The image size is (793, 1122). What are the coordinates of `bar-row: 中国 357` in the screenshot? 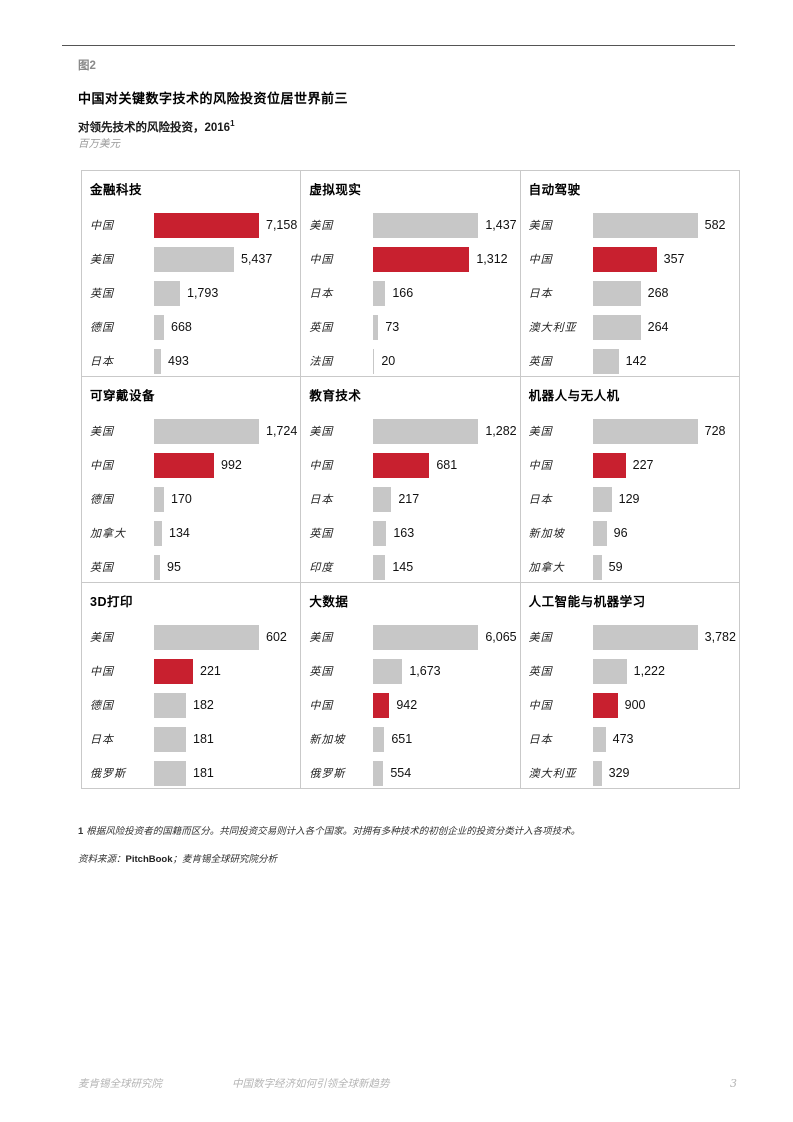 It's located at (632, 259).